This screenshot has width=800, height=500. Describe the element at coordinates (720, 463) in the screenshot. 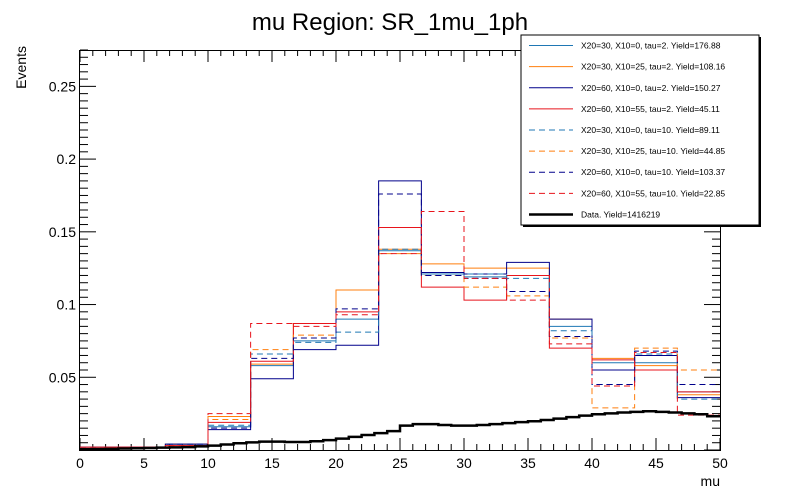

I see `x-tick-label: 50` at that location.